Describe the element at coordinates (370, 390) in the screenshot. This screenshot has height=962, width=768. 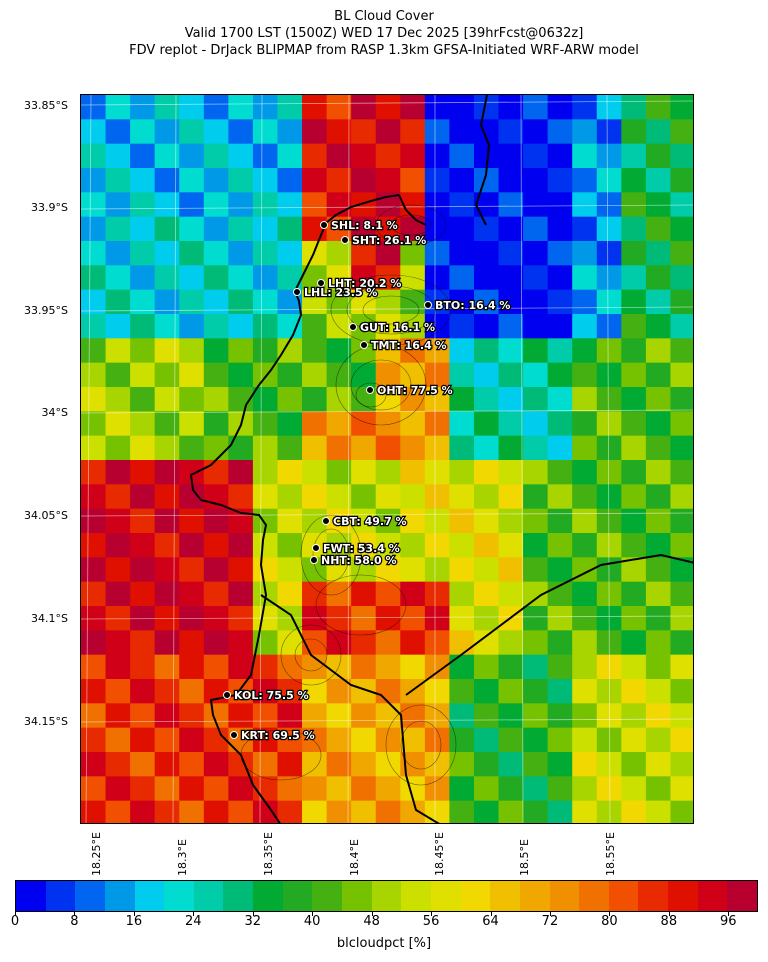
I see `station-marker-oht` at that location.